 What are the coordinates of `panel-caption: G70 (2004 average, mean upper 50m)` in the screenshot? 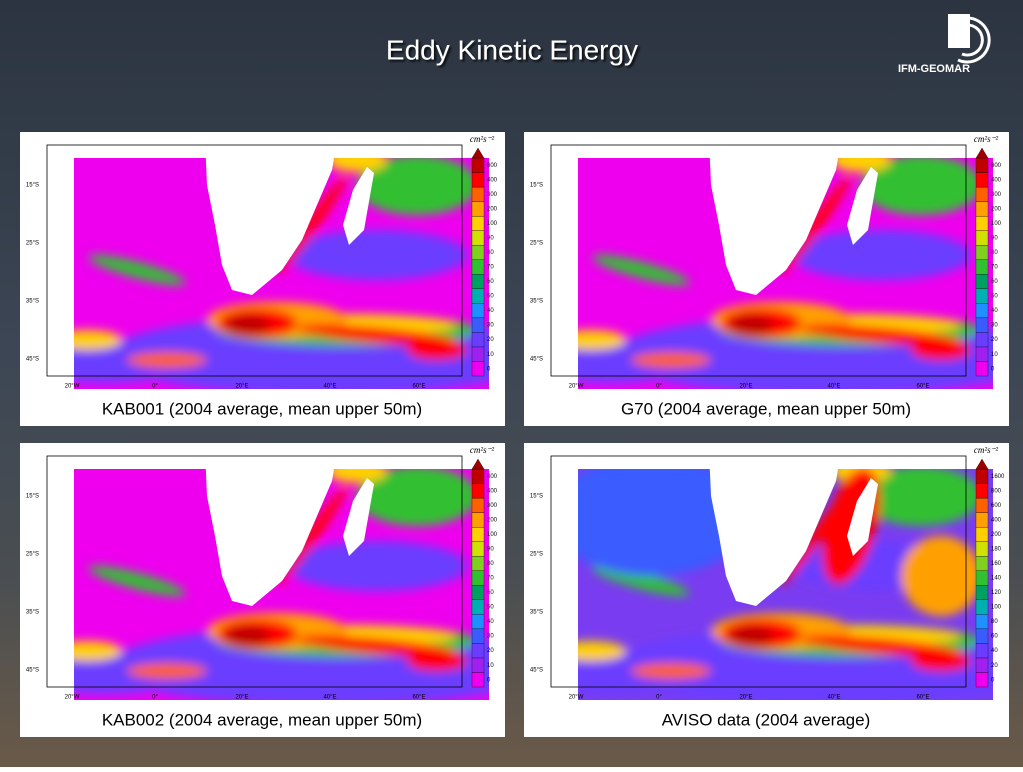 It's located at (766, 408).